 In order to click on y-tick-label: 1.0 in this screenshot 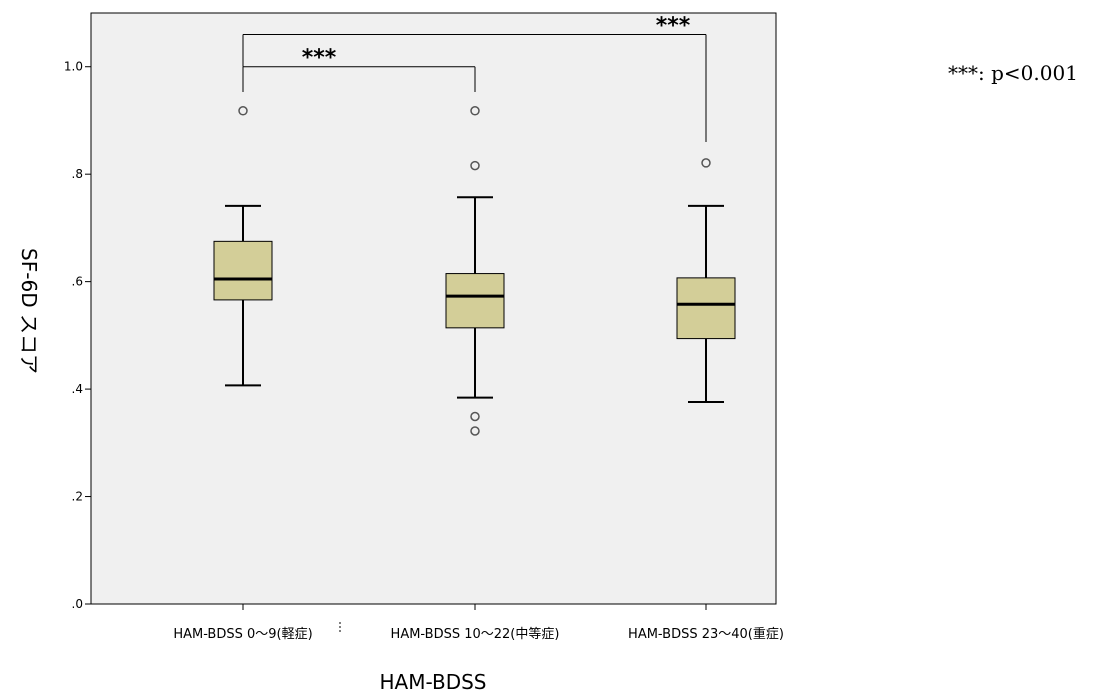, I will do `click(73, 67)`.